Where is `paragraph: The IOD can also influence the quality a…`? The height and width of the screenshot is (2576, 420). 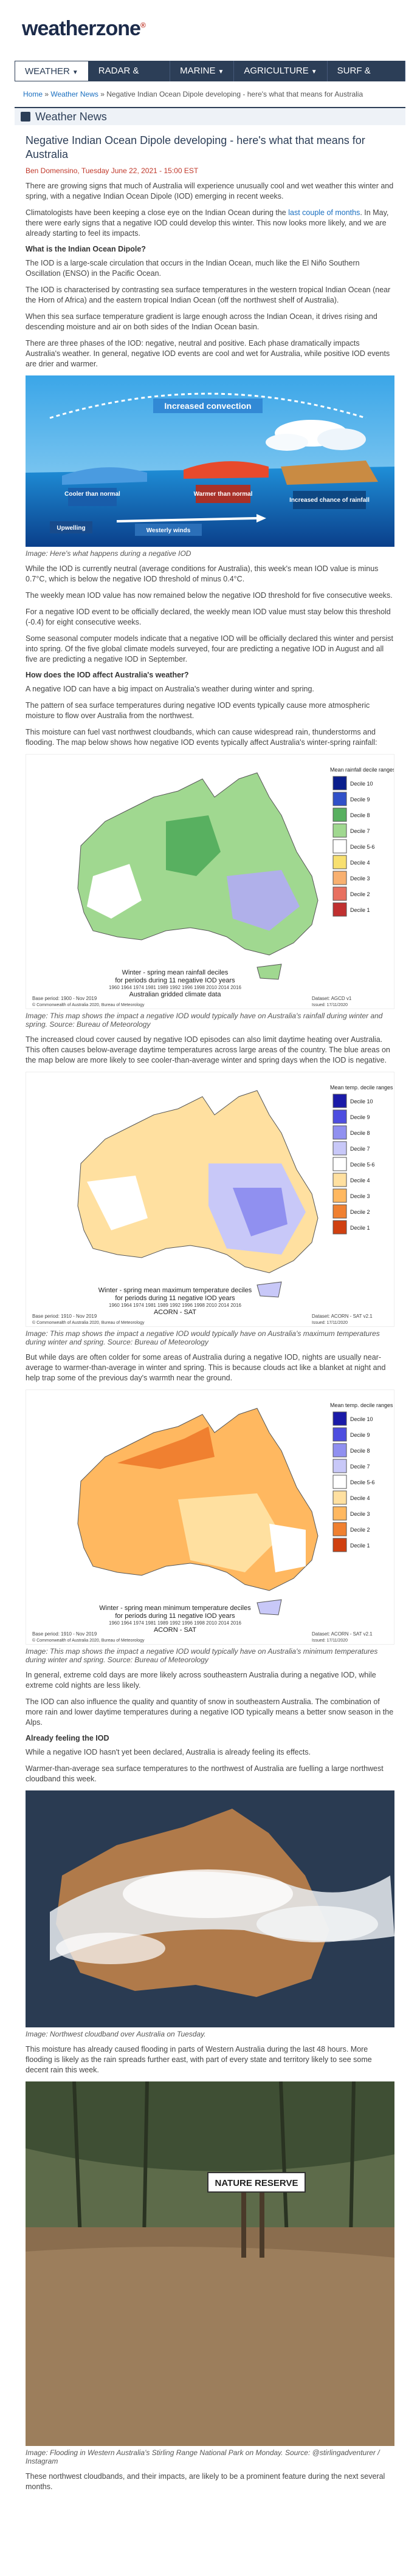 paragraph: The IOD can also influence the quality a… is located at coordinates (210, 1712).